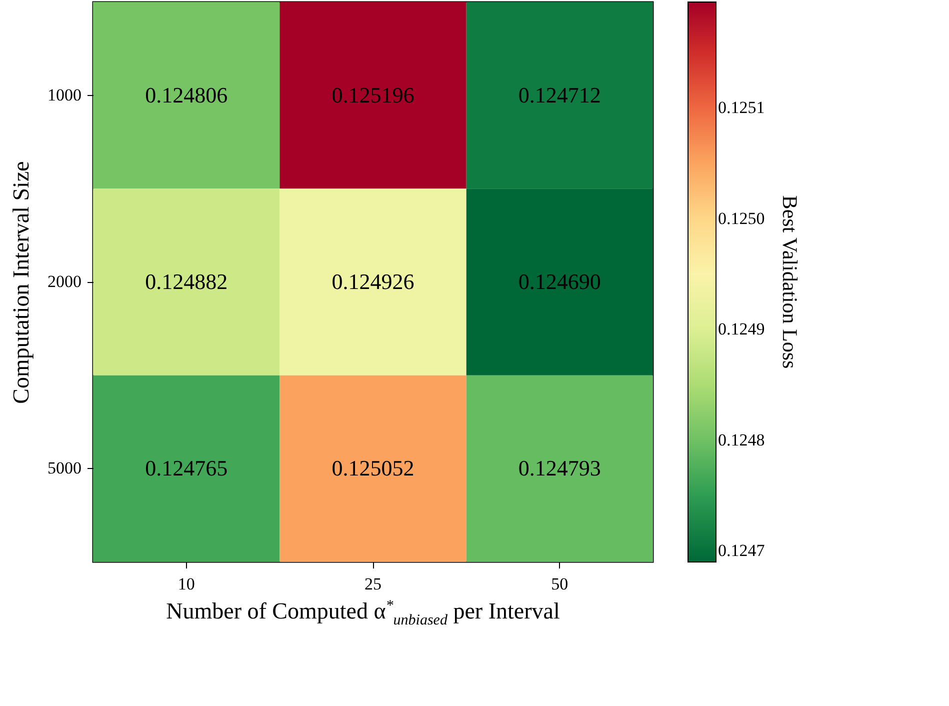 Image resolution: width=949 pixels, height=706 pixels. What do you see at coordinates (741, 218) in the screenshot?
I see `color-bar-label: 0.1250` at bounding box center [741, 218].